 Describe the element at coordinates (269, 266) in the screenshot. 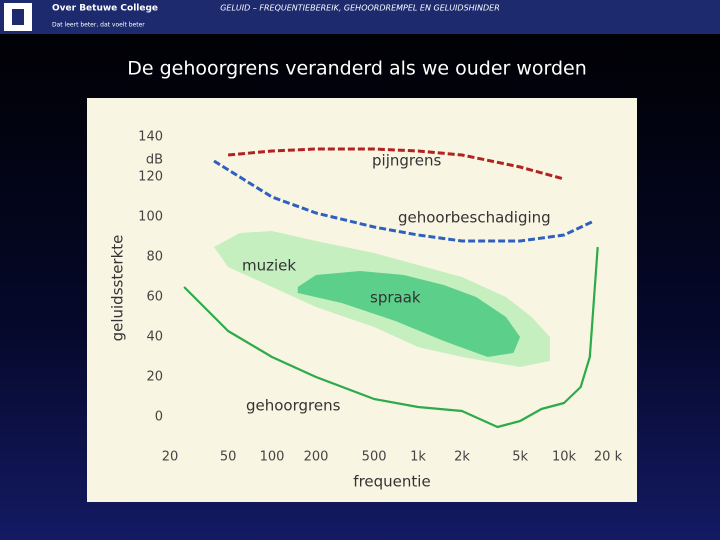

I see `region-label: muziek` at that location.